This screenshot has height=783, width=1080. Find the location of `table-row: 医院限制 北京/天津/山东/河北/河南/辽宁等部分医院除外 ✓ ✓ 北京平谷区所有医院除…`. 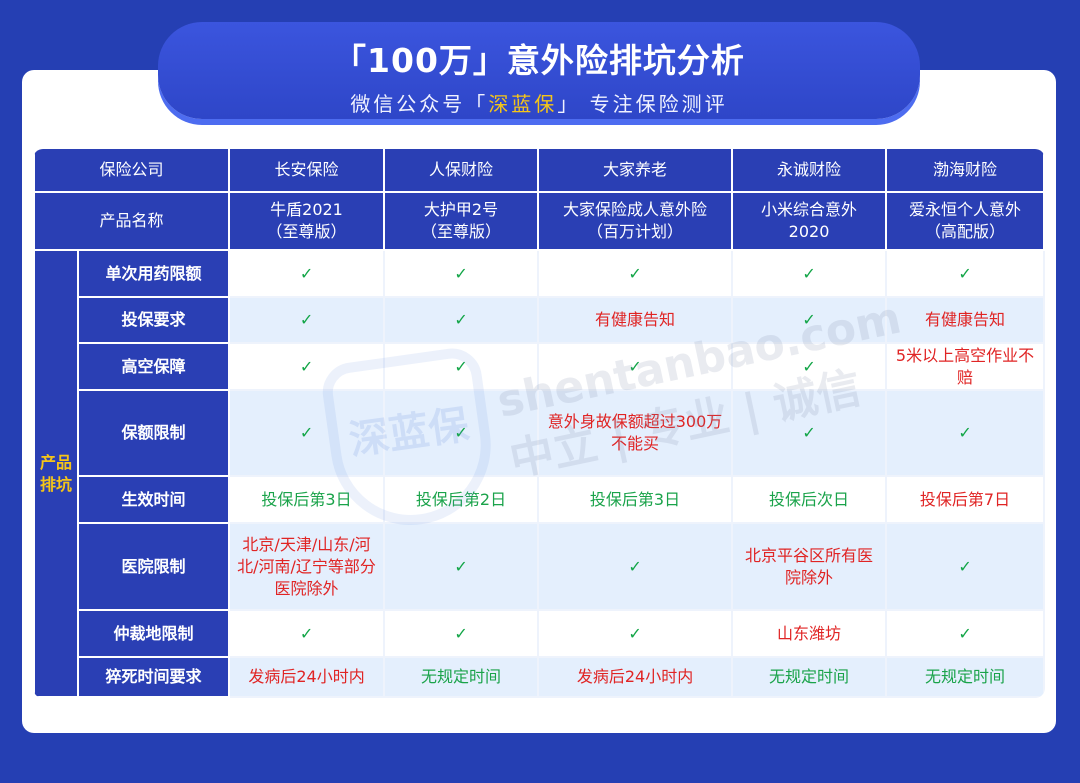

table-row: 医院限制 北京/天津/山东/河北/河南/辽宁等部分医院除外 ✓ ✓ 北京平谷区所有医院除… is located at coordinates (540, 566).